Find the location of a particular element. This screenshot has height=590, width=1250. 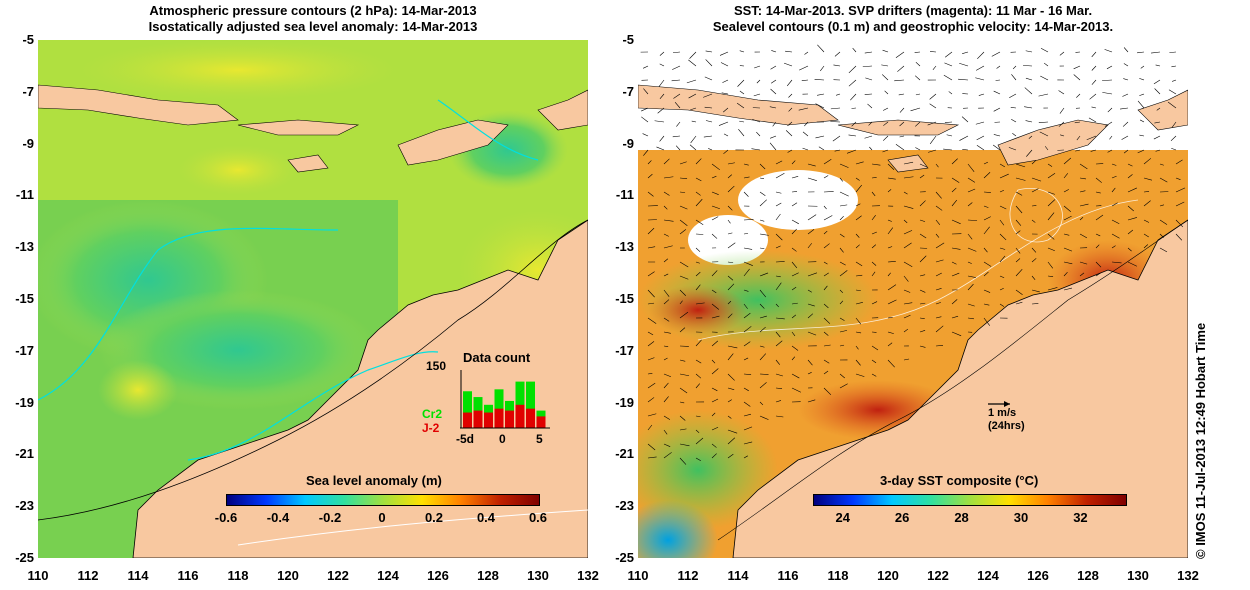

sla-high-central is located at coordinates (238, 170).